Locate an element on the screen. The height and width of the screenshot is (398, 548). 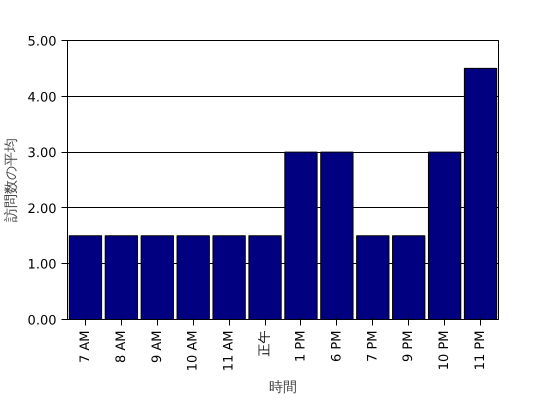
x-tick-label: 1 PM is located at coordinates (300, 346).